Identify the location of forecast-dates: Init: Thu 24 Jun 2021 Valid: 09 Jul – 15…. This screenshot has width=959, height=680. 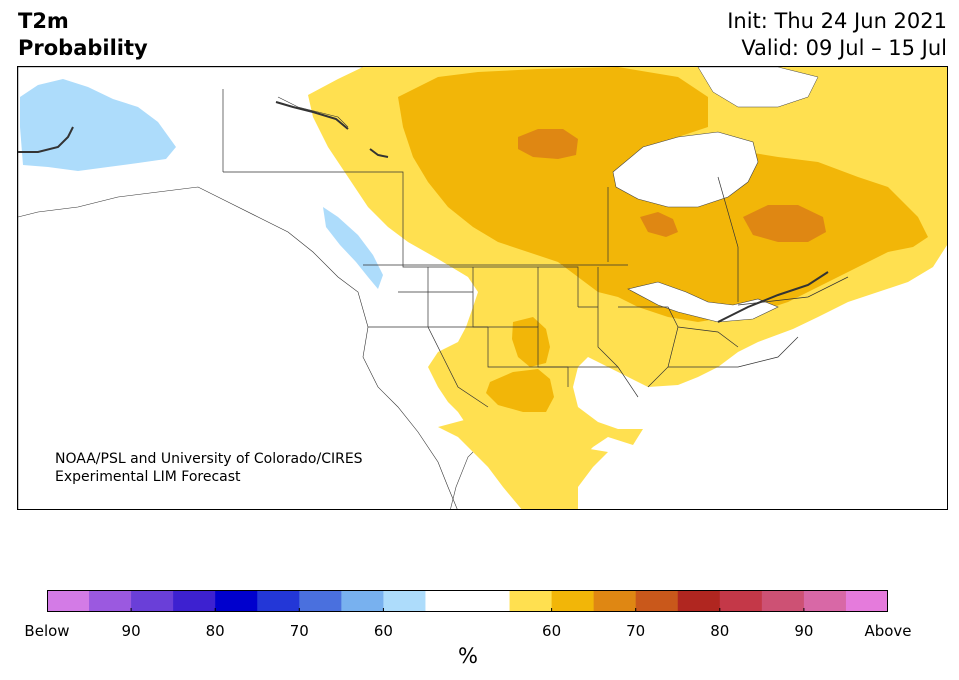
(837, 35).